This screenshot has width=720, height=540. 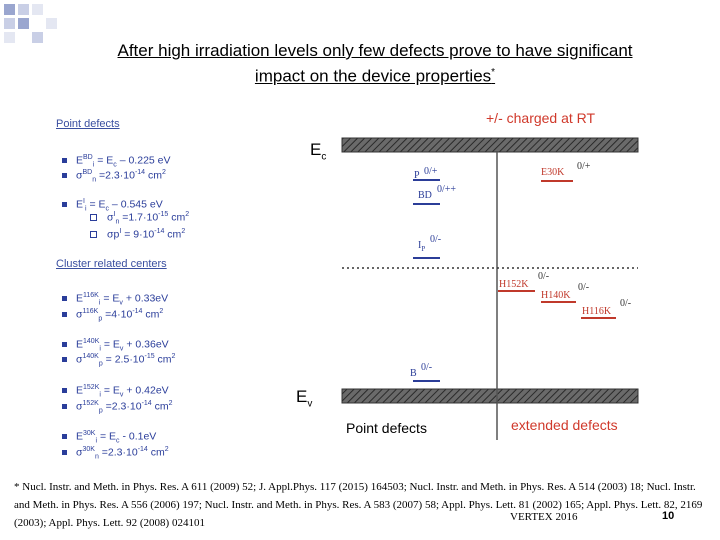 What do you see at coordinates (90, 403) in the screenshot?
I see `formula-part: 152K` at bounding box center [90, 403].